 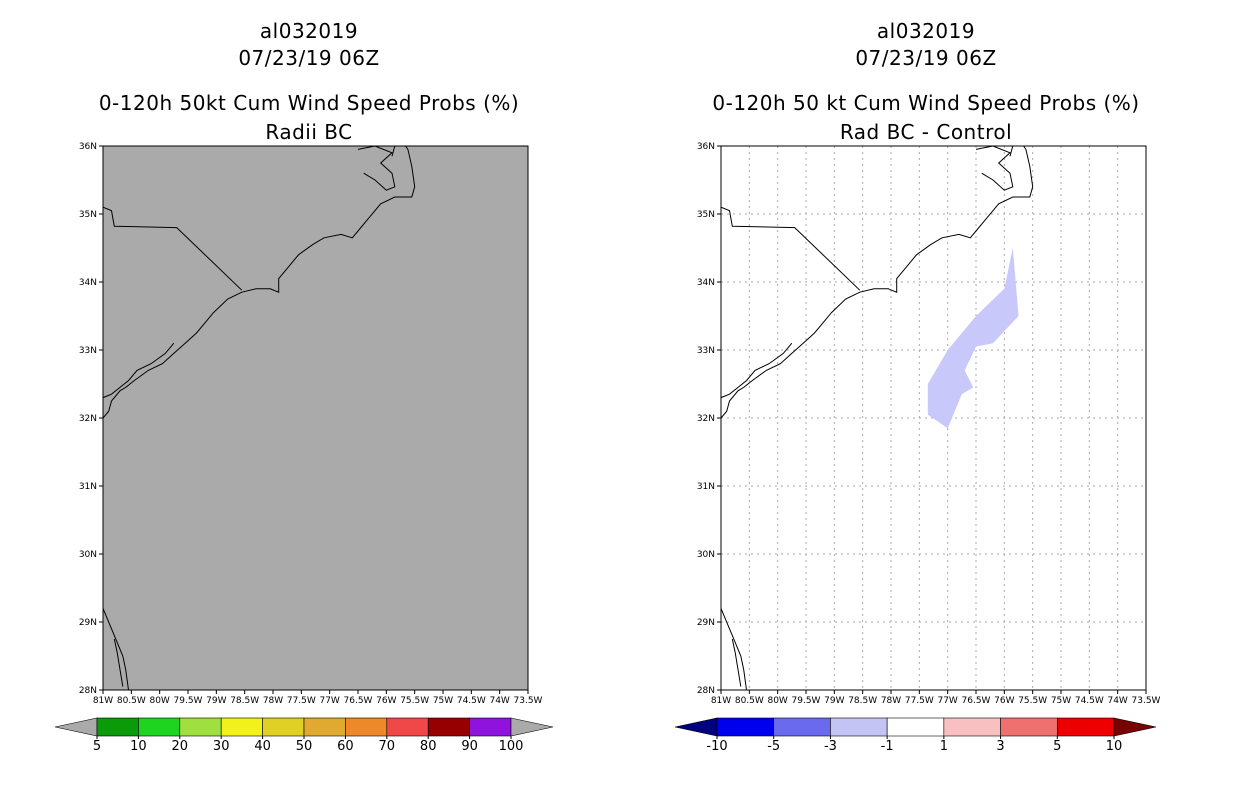 I want to click on left-chart-title: 0-120h 50kt Cum Wind Speed Probs (%), so click(x=309, y=103).